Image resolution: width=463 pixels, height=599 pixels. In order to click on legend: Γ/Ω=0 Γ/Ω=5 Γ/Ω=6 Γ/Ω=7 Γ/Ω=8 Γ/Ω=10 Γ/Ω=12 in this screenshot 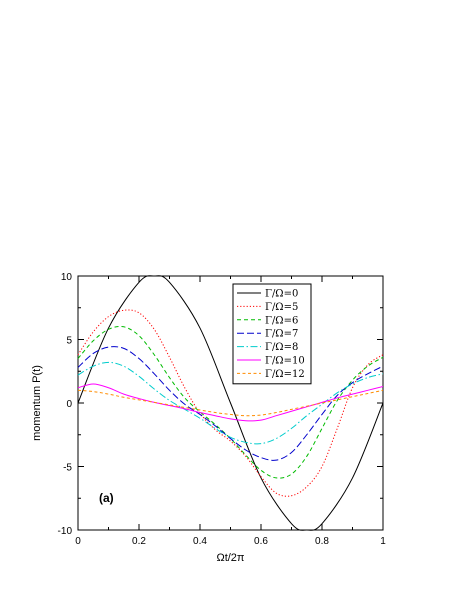, I will do `click(272, 334)`.